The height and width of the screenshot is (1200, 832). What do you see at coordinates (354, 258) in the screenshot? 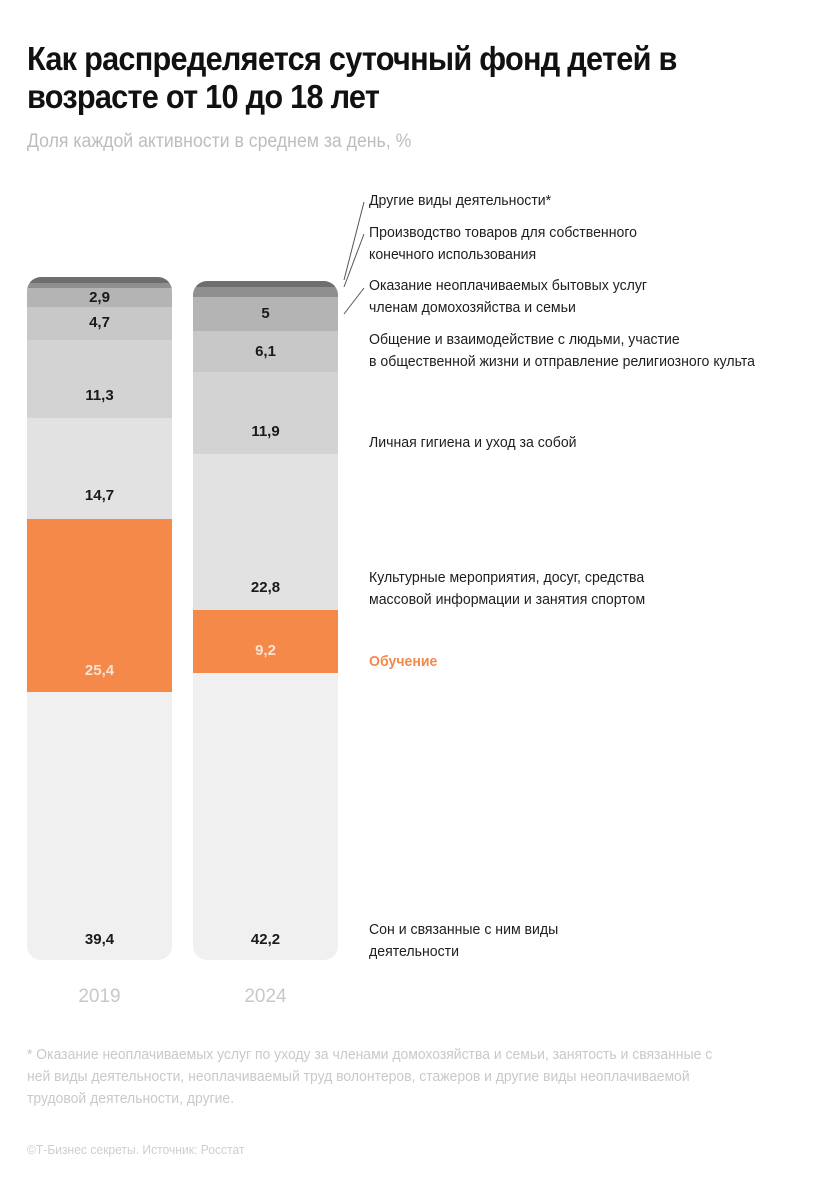
I see `leader-lines` at bounding box center [354, 258].